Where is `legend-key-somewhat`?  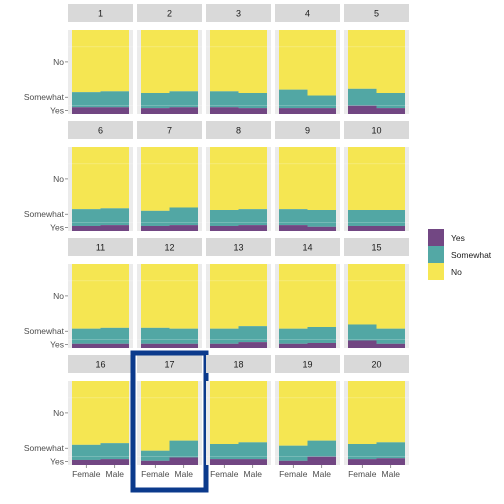
legend-key-somewhat is located at coordinates (436, 254).